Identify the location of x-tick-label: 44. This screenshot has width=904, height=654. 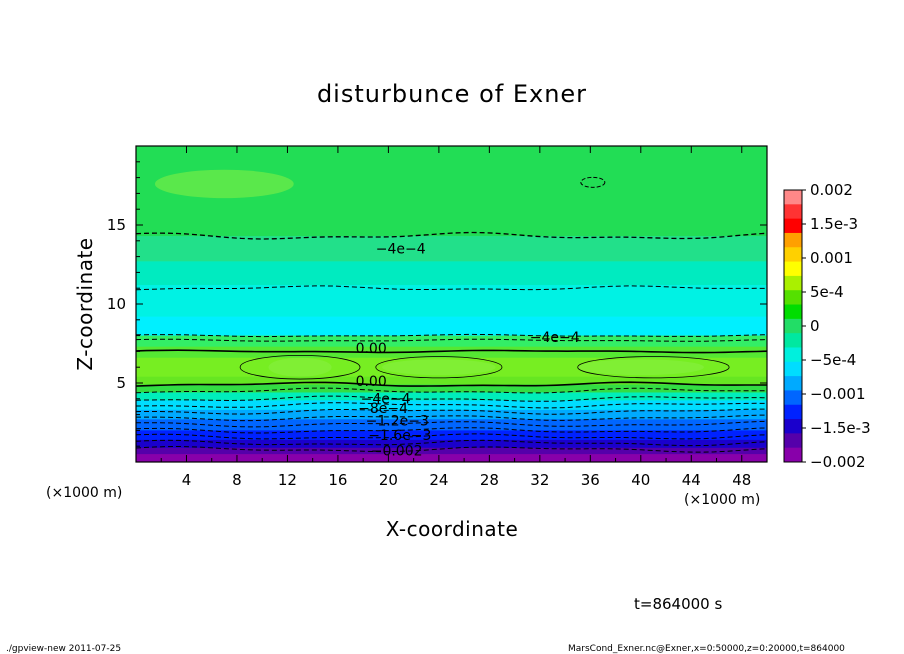
(691, 480).